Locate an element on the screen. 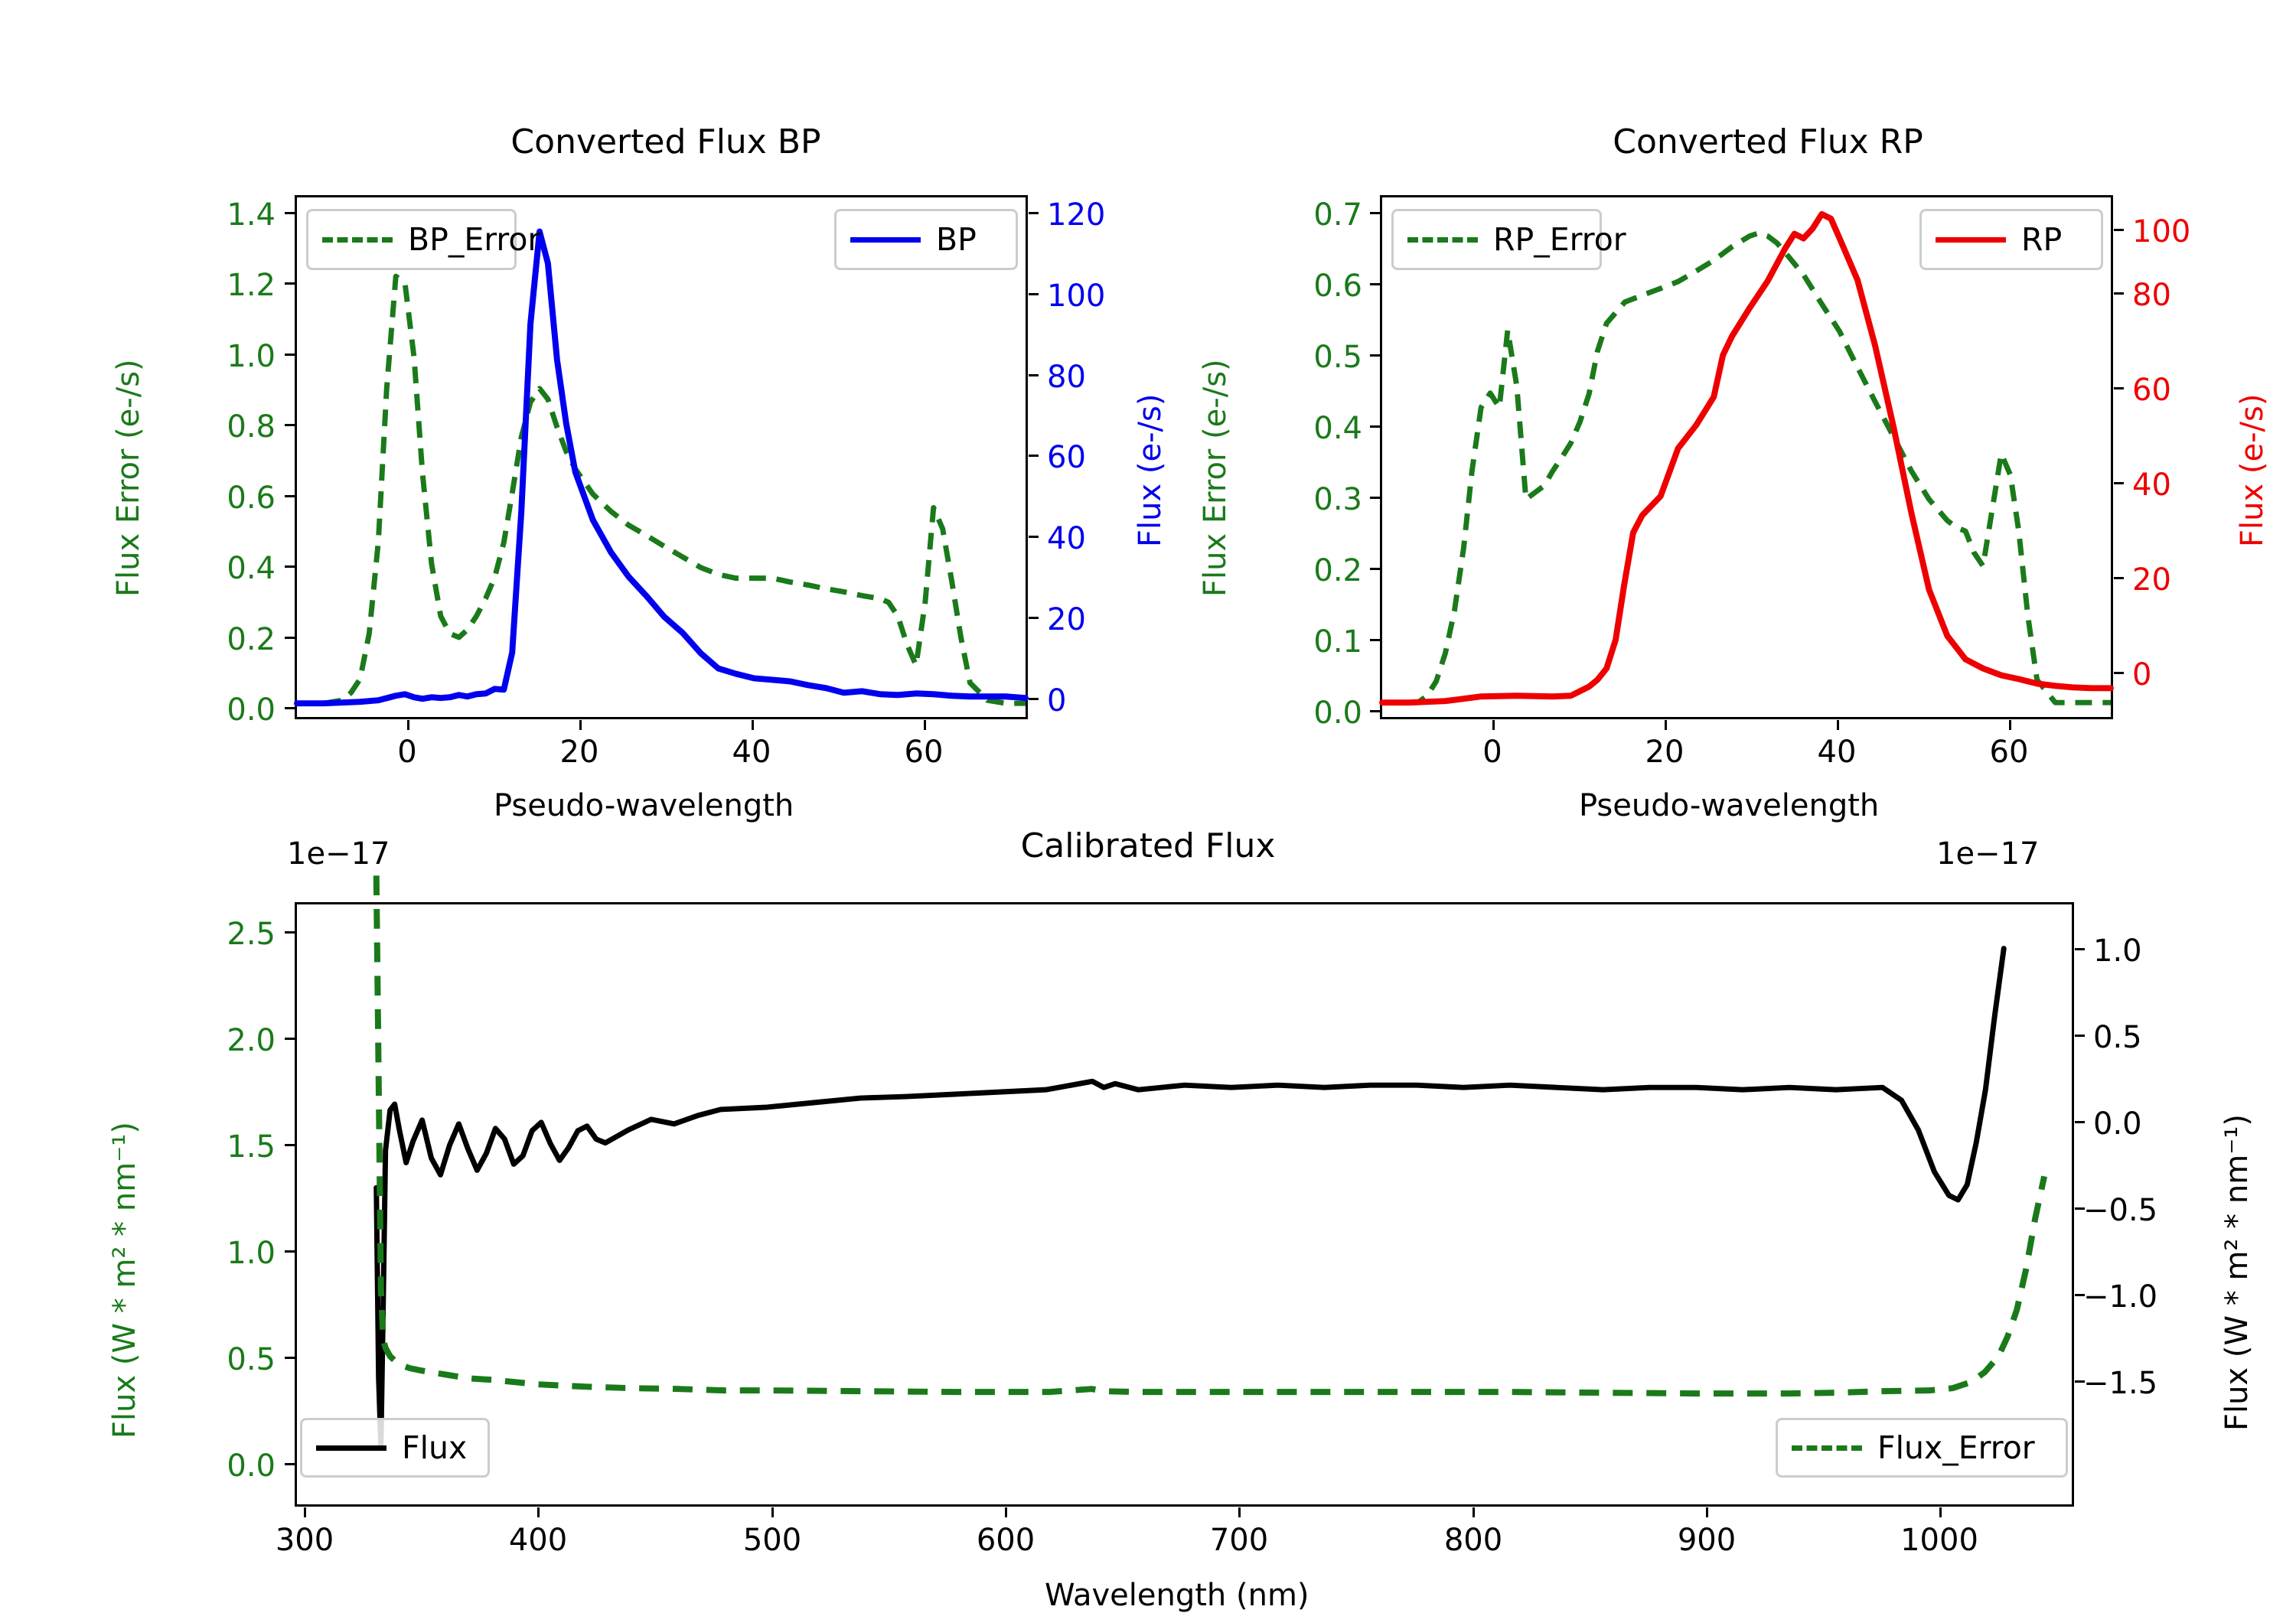 This screenshot has width=2296, height=1613. rp-xaxis-label: Pseudo-wavelength is located at coordinates (1729, 805).